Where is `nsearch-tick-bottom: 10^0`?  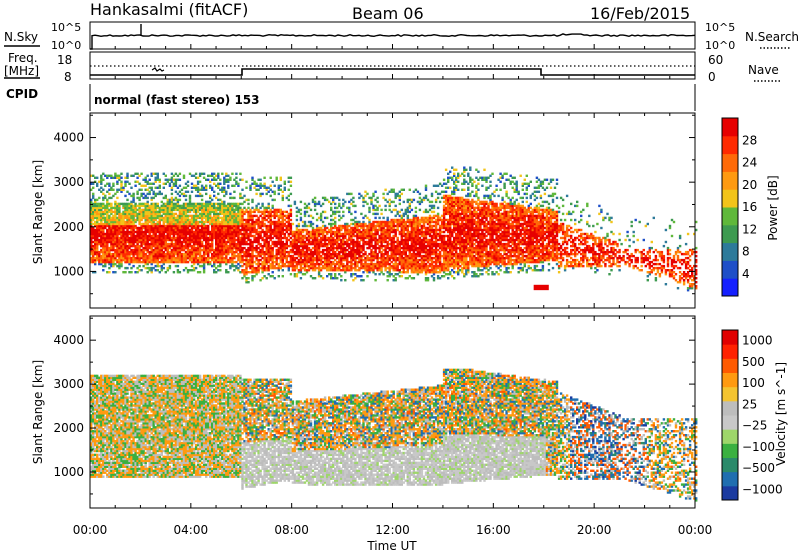 nsearch-tick-bottom: 10^0 is located at coordinates (720, 45).